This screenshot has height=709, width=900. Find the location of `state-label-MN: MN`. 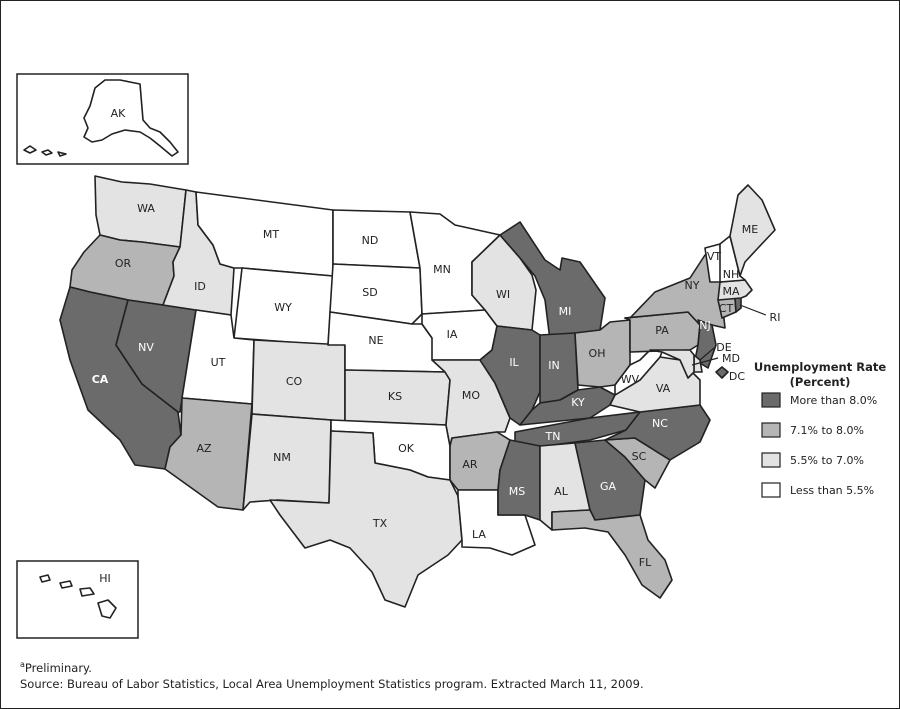

state-label-MN: MN is located at coordinates (442, 269).